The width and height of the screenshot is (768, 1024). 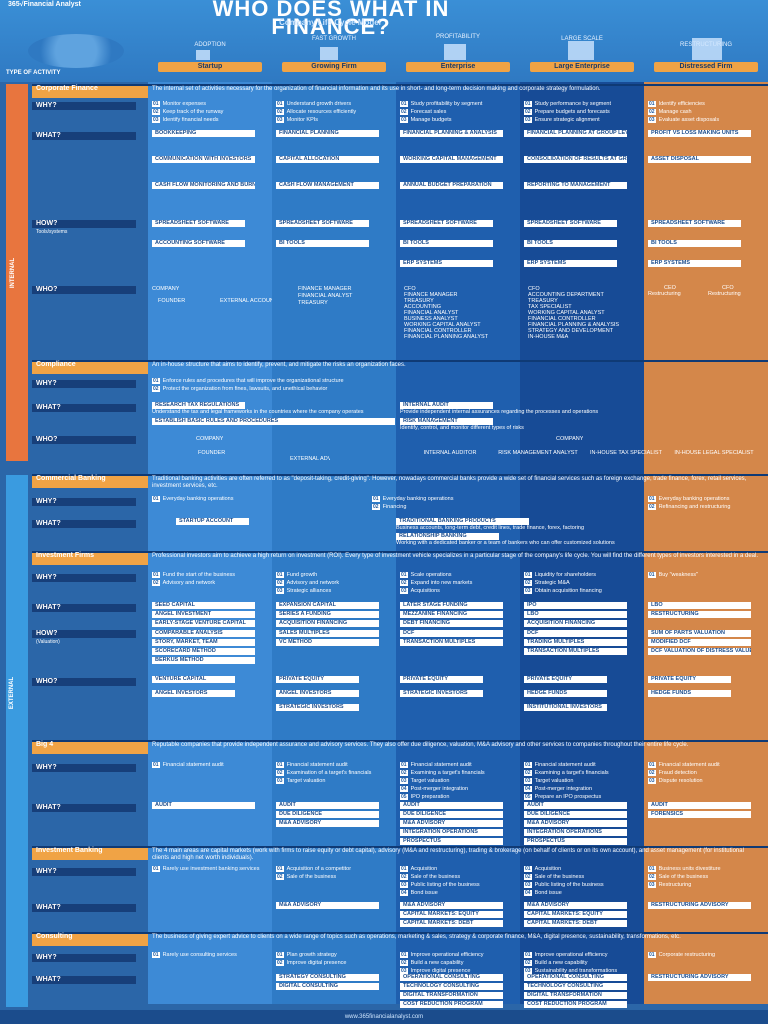 What do you see at coordinates (456, 893) in the screenshot?
I see `ib-why-item: 04 Bond issue` at bounding box center [456, 893].